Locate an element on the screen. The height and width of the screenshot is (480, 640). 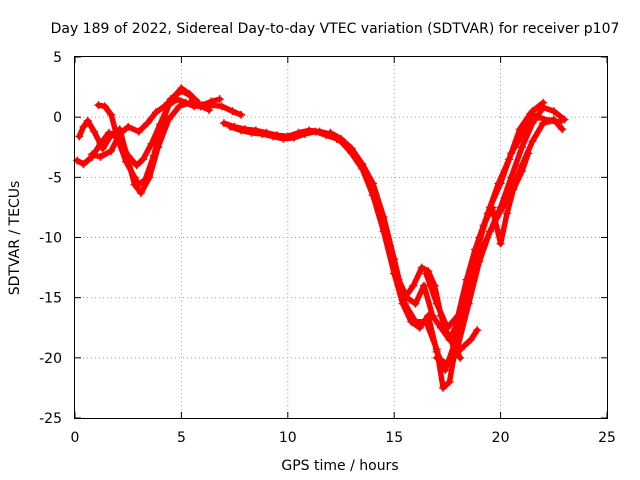
y-tick-label: -10 is located at coordinates (50, 239).